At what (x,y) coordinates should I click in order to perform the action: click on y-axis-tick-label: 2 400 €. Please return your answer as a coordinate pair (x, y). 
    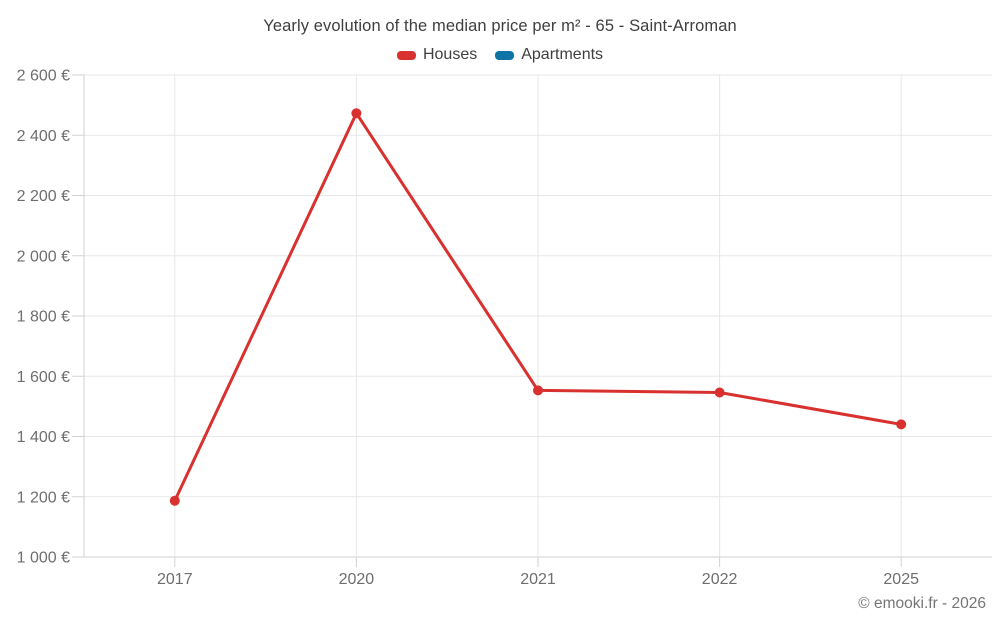
    Looking at the image, I should click on (43, 136).